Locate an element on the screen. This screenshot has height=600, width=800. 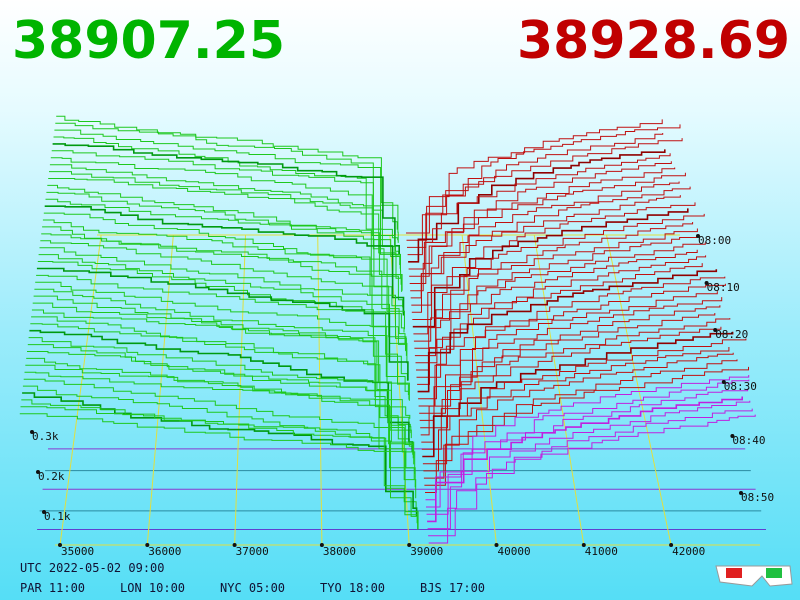
depth-tick-label: 0.2k is located at coordinates (51, 476).